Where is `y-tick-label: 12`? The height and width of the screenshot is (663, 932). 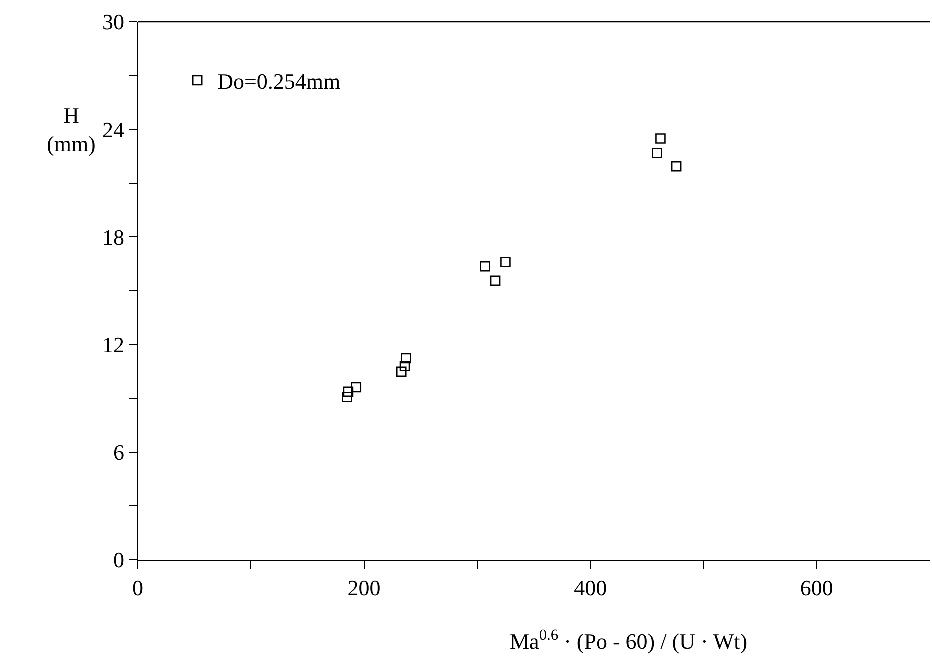 y-tick-label: 12 is located at coordinates (113, 345).